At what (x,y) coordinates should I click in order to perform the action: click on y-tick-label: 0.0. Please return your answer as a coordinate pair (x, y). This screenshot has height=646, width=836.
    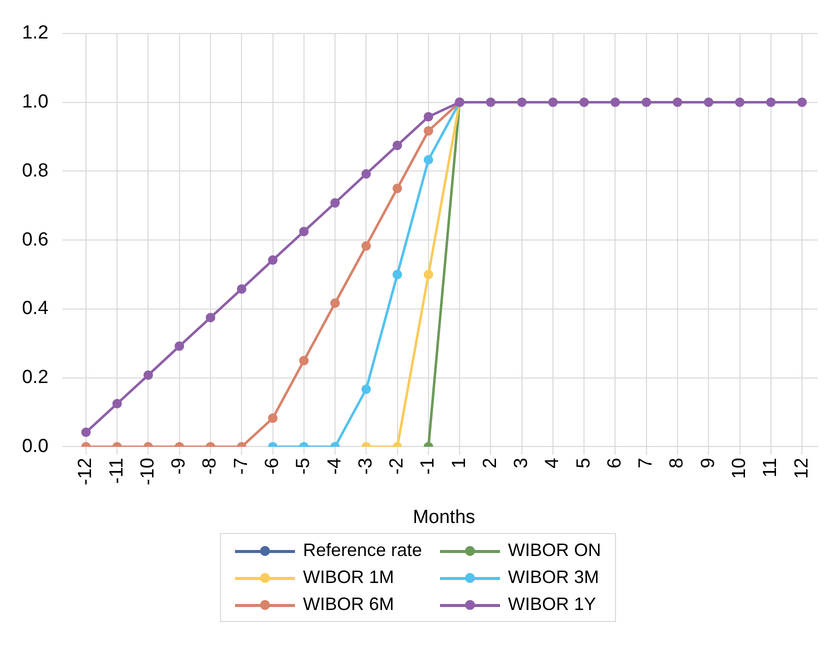
    Looking at the image, I should click on (35, 446).